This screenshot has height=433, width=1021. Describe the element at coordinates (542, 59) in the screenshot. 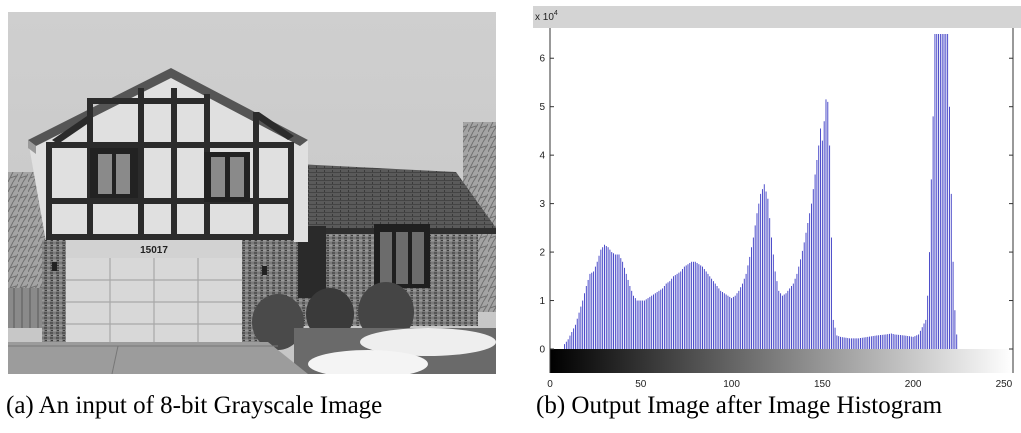

I see `y-tick-label: 6` at that location.